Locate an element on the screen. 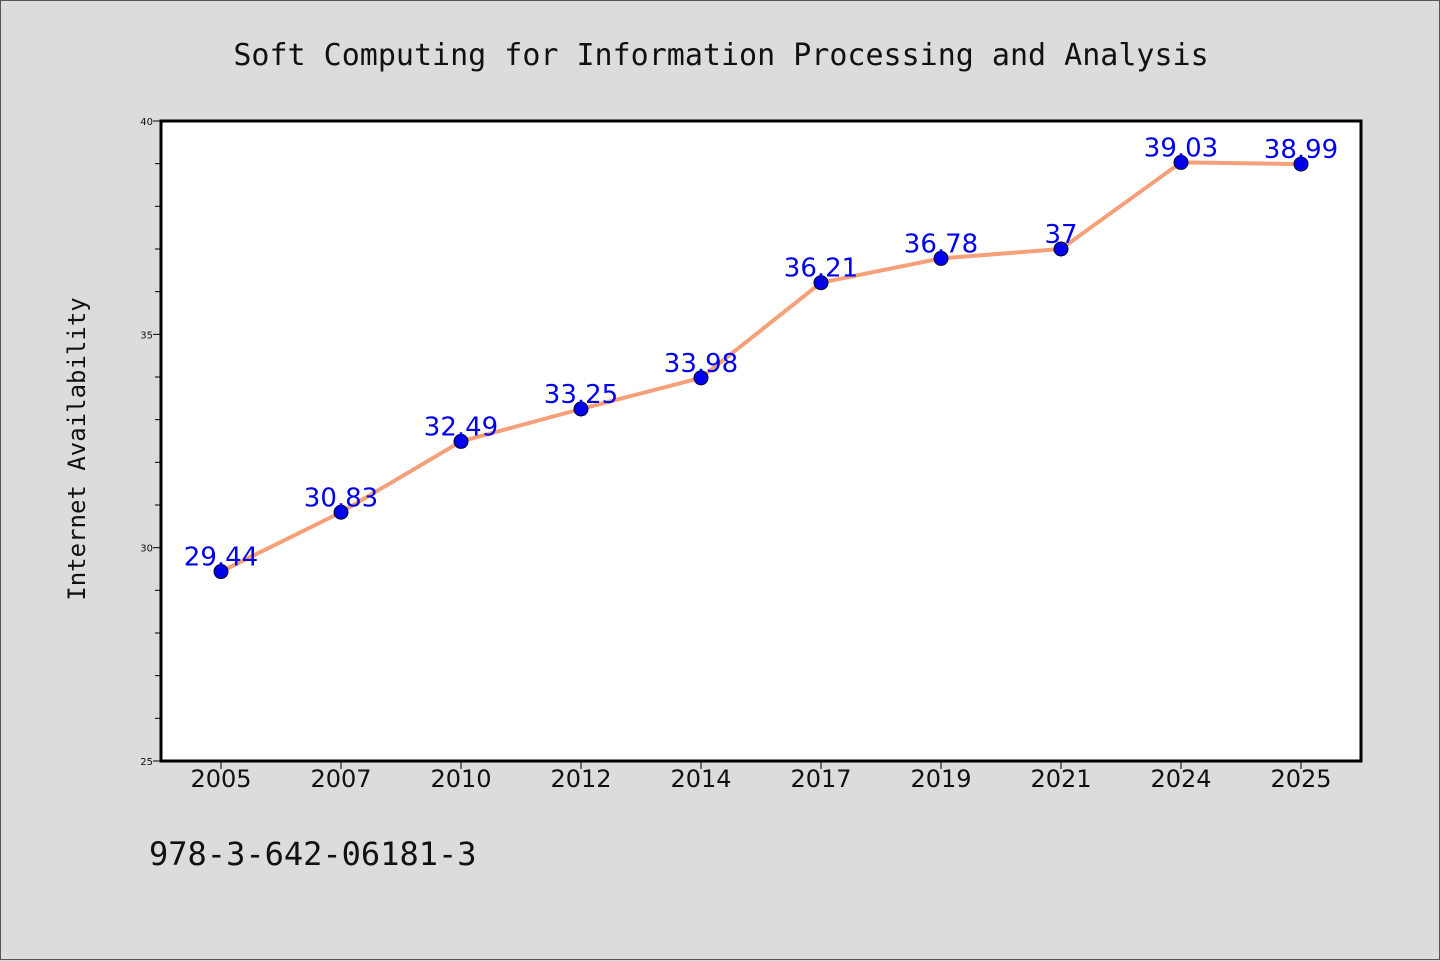 The image size is (1440, 961). y-axis: 25 30 35 40 is located at coordinates (150, 442).